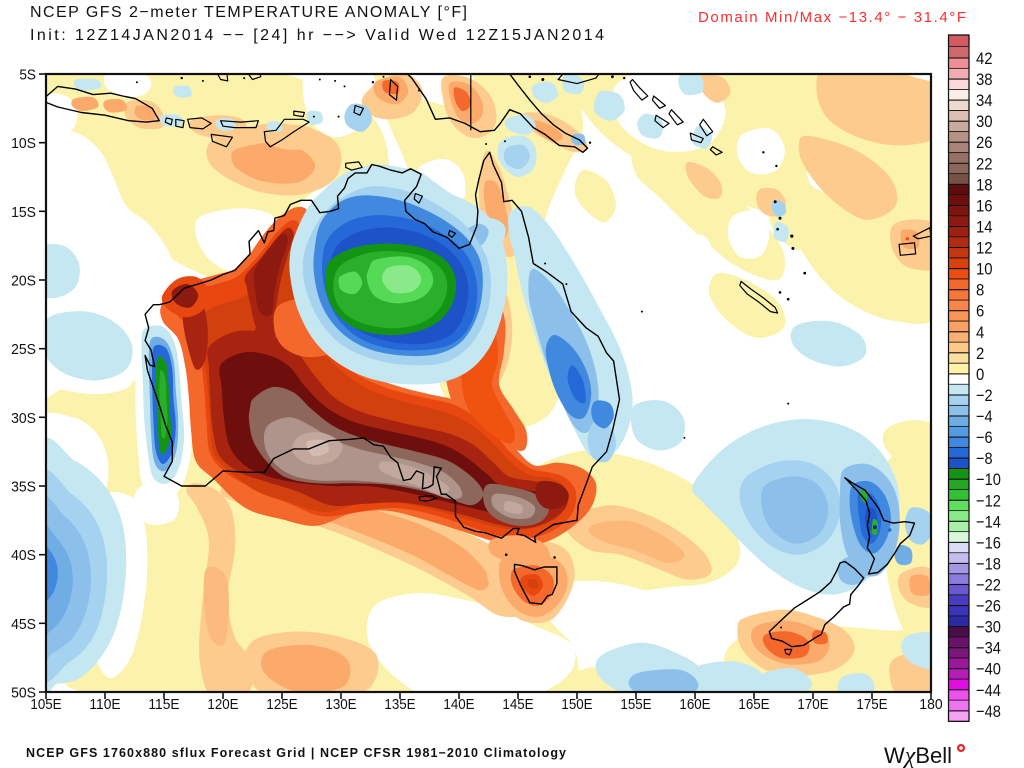  Describe the element at coordinates (104, 704) in the screenshot. I see `svg-text: 110E` at that location.